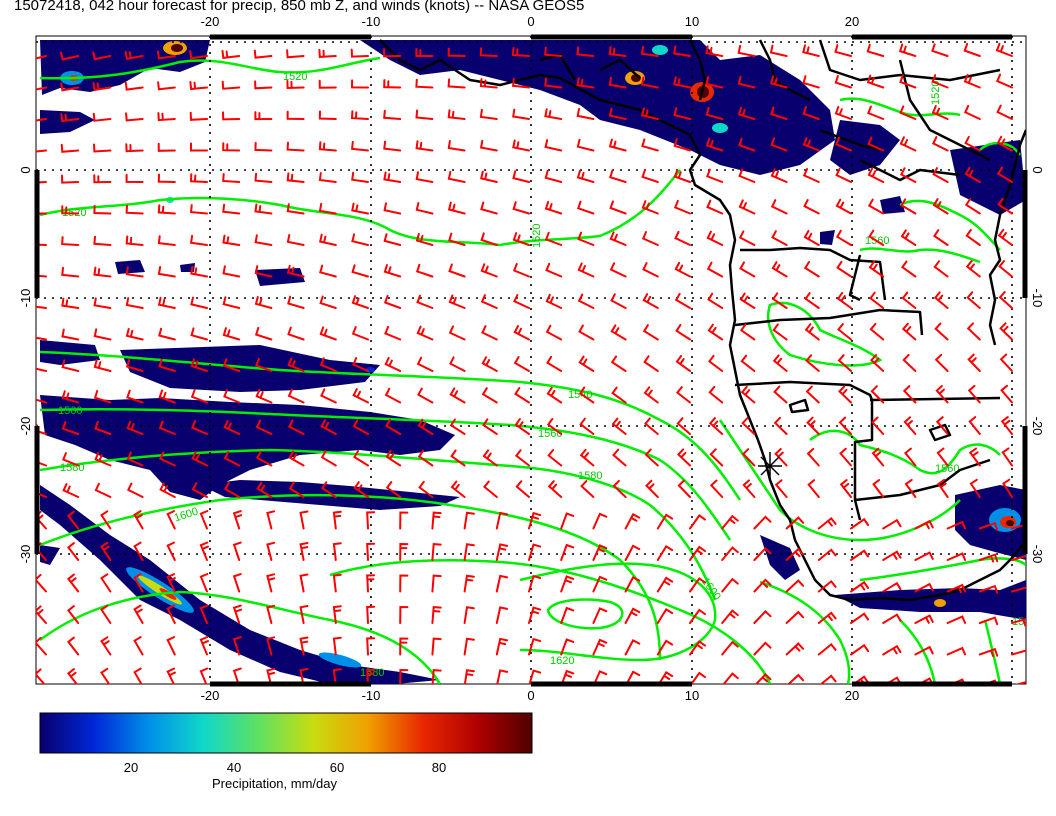  Describe the element at coordinates (371, 21) in the screenshot. I see `lon-tick-label: -10` at that location.